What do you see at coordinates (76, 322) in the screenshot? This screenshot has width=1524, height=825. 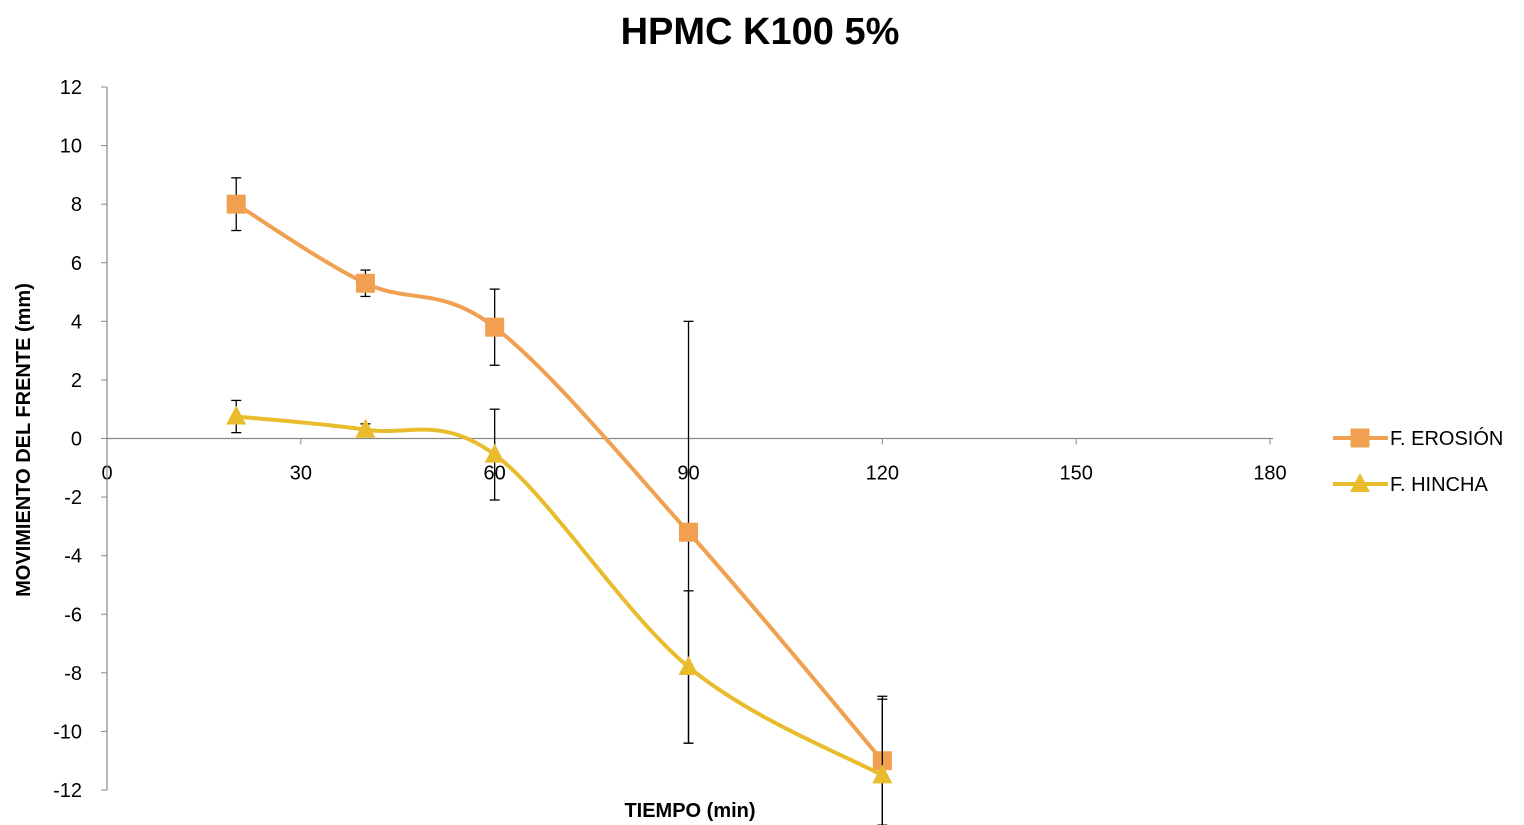 I see `y-tick-label: 4` at bounding box center [76, 322].